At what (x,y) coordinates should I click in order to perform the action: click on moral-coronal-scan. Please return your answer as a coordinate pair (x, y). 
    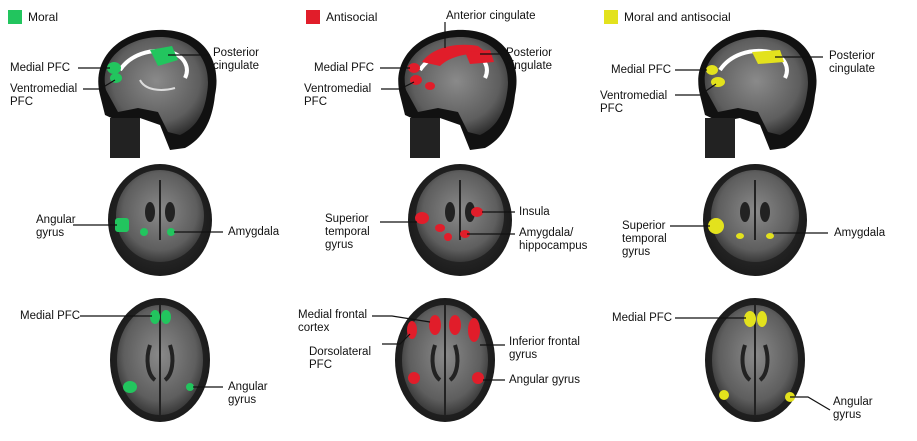
    Looking at the image, I should click on (160, 220).